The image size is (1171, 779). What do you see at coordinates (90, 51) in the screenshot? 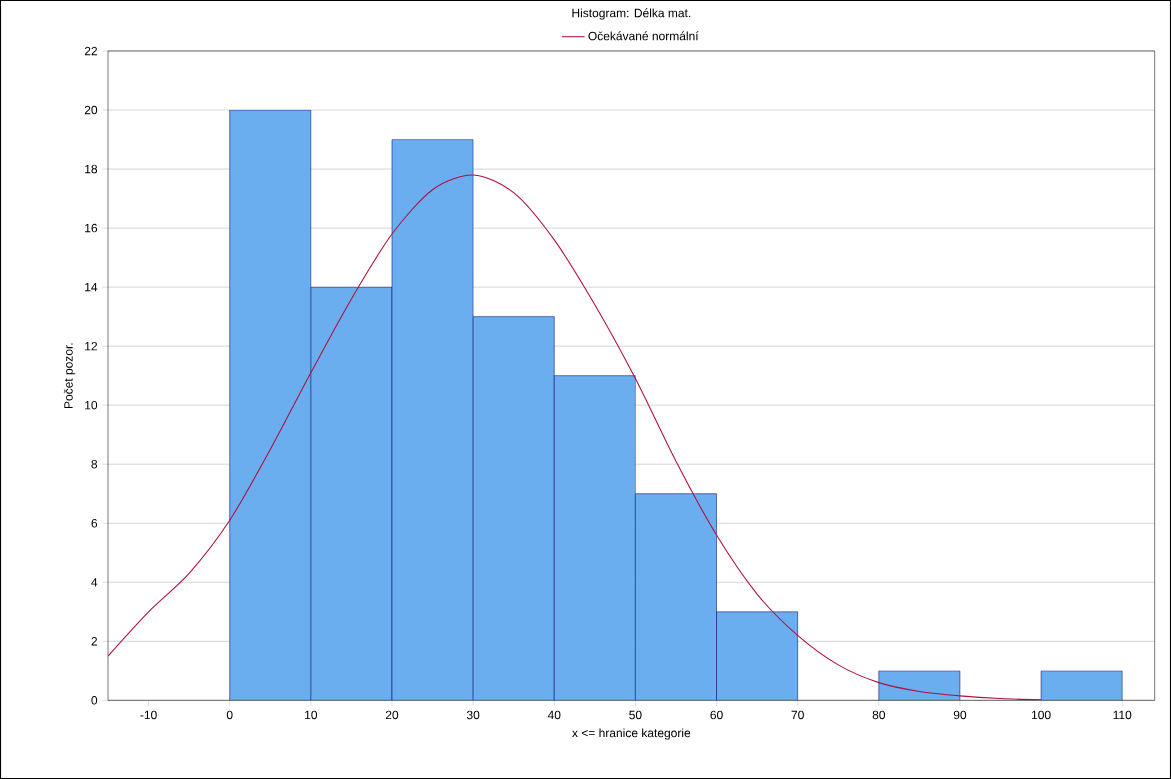
I see `y-tick-label: 22` at bounding box center [90, 51].